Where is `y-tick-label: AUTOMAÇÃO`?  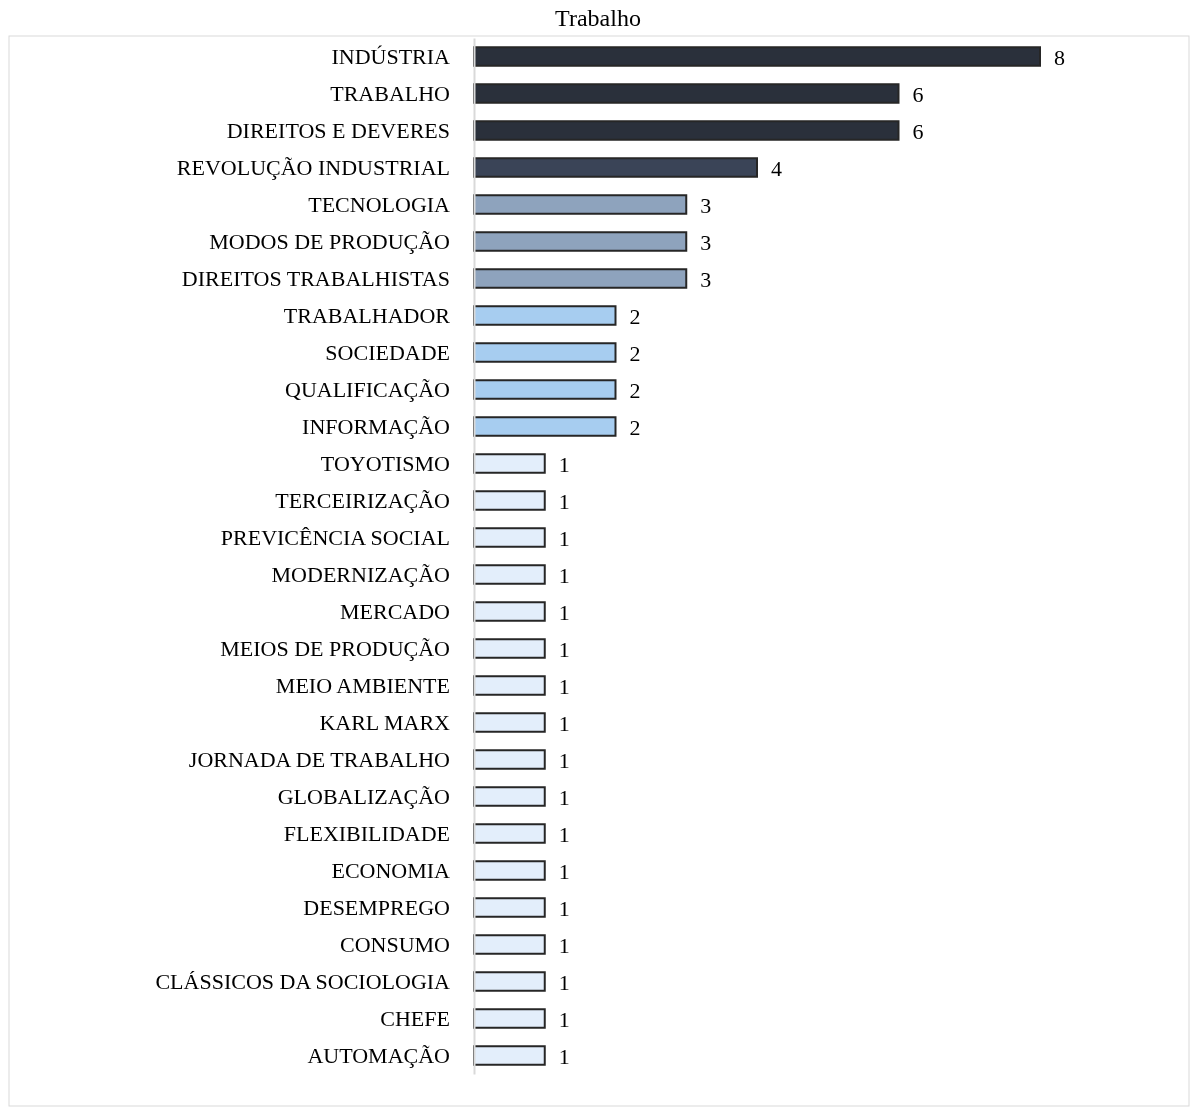
y-tick-label: AUTOMAÇÃO is located at coordinates (378, 1055).